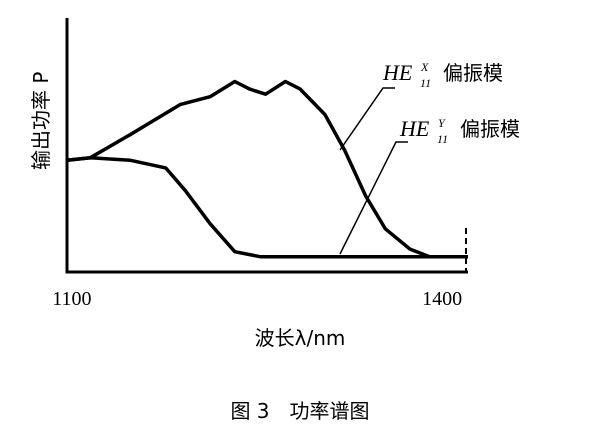 The height and width of the screenshot is (435, 603). What do you see at coordinates (442, 299) in the screenshot?
I see `x-tick-label: 1400` at bounding box center [442, 299].